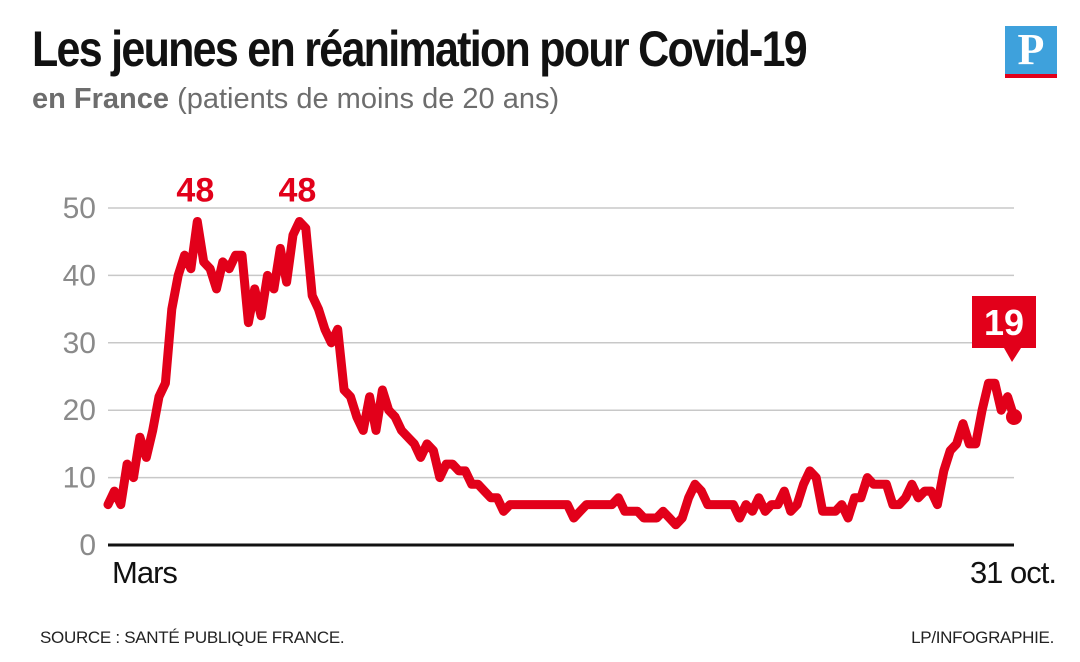 The width and height of the screenshot is (1080, 662). Describe the element at coordinates (79, 478) in the screenshot. I see `y-tick-label-10: 10` at that location.